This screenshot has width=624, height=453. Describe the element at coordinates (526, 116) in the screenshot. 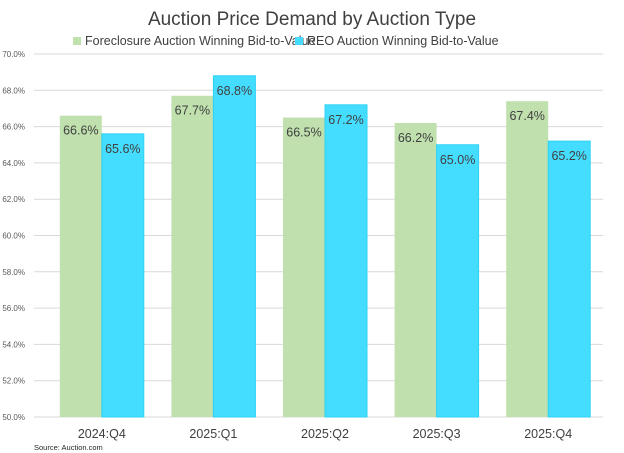

I see `data-label: 67.4%` at that location.